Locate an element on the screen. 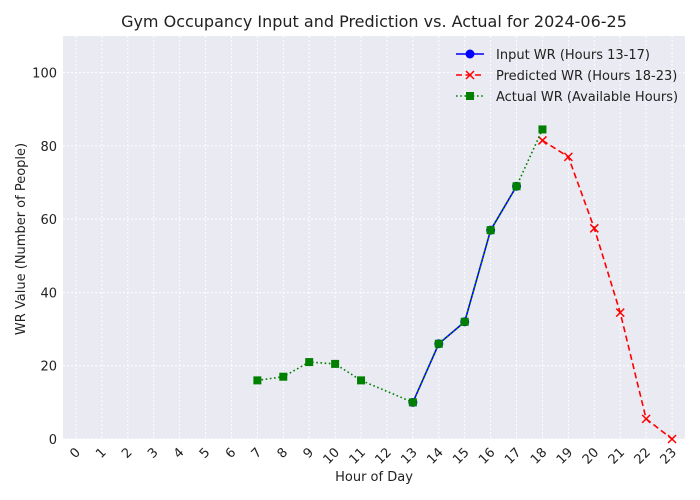 Image resolution: width=700 pixels, height=500 pixels. x-tick-label: 8 is located at coordinates (283, 453).